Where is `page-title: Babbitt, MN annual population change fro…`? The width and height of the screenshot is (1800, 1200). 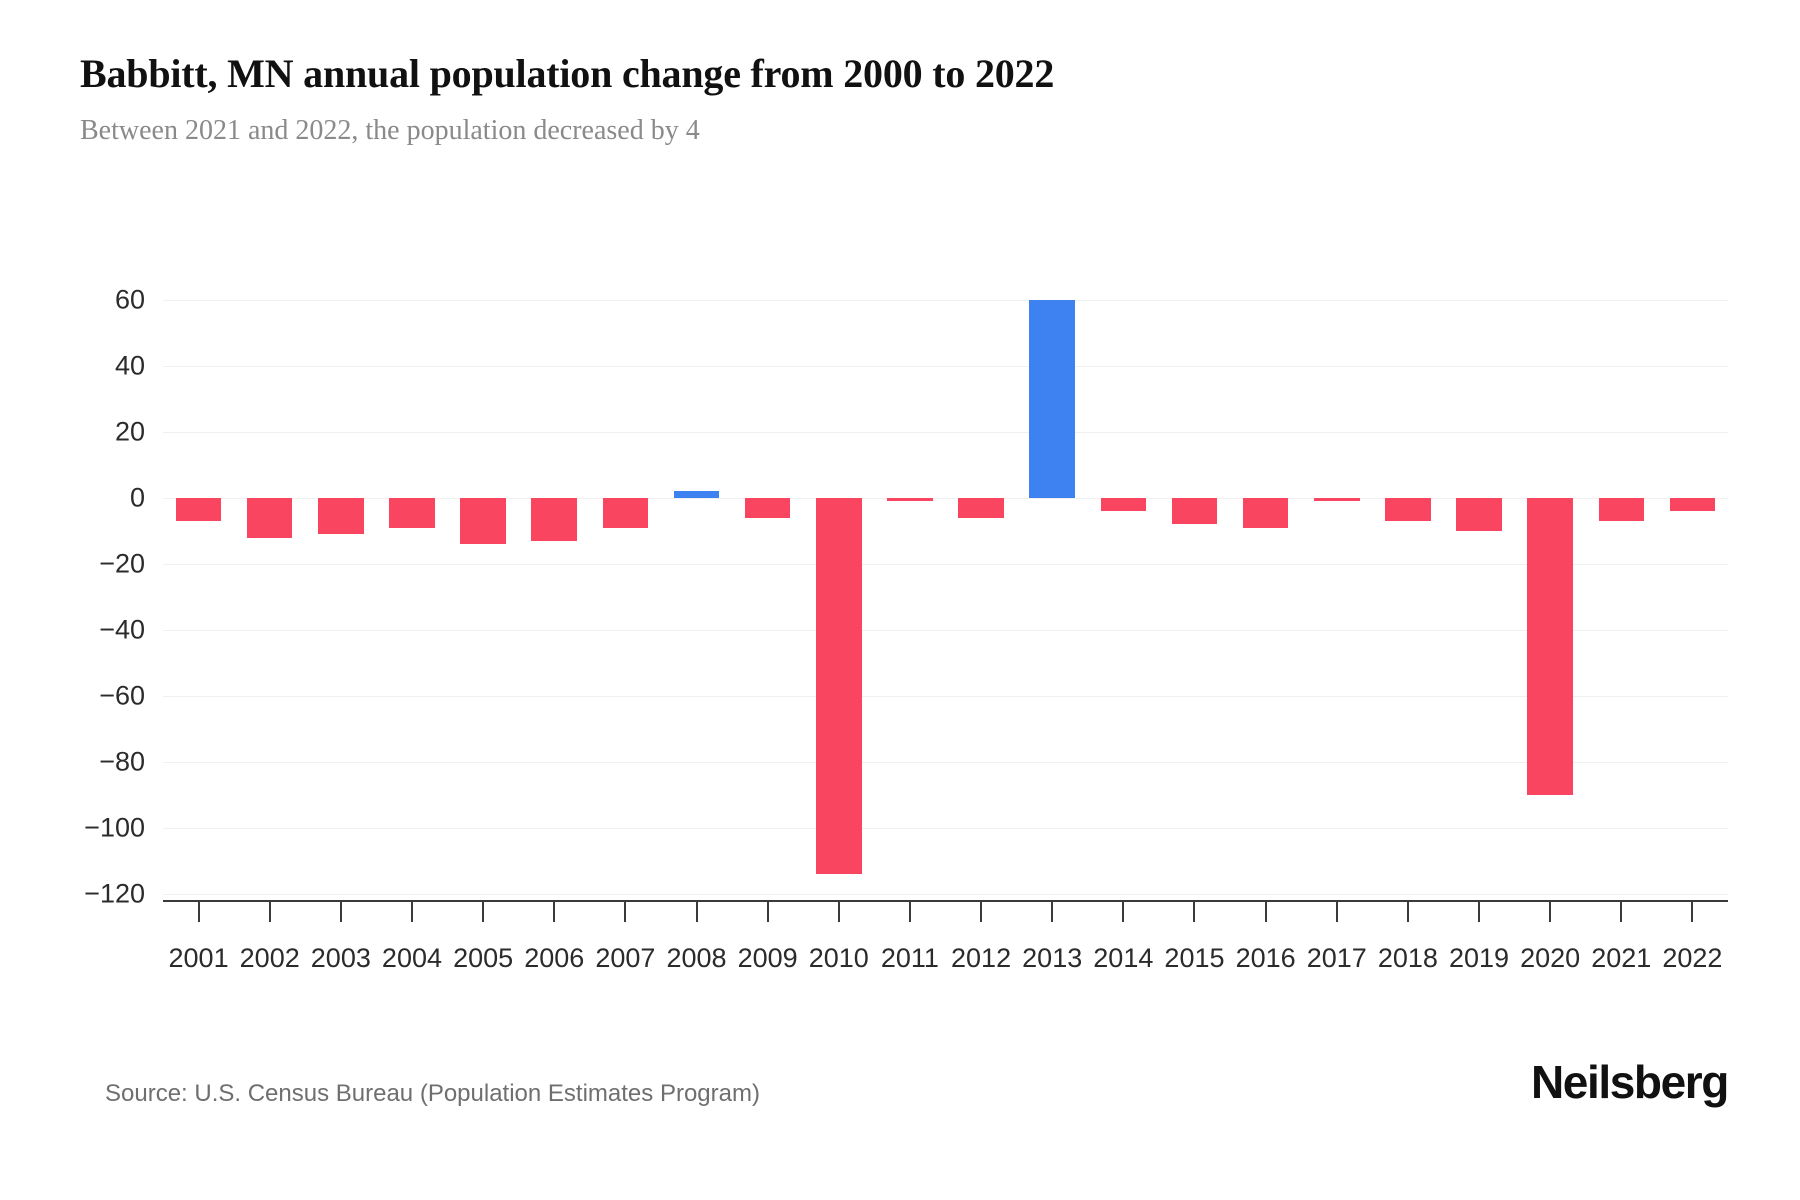
page-title: Babbitt, MN annual population change fro… is located at coordinates (567, 73).